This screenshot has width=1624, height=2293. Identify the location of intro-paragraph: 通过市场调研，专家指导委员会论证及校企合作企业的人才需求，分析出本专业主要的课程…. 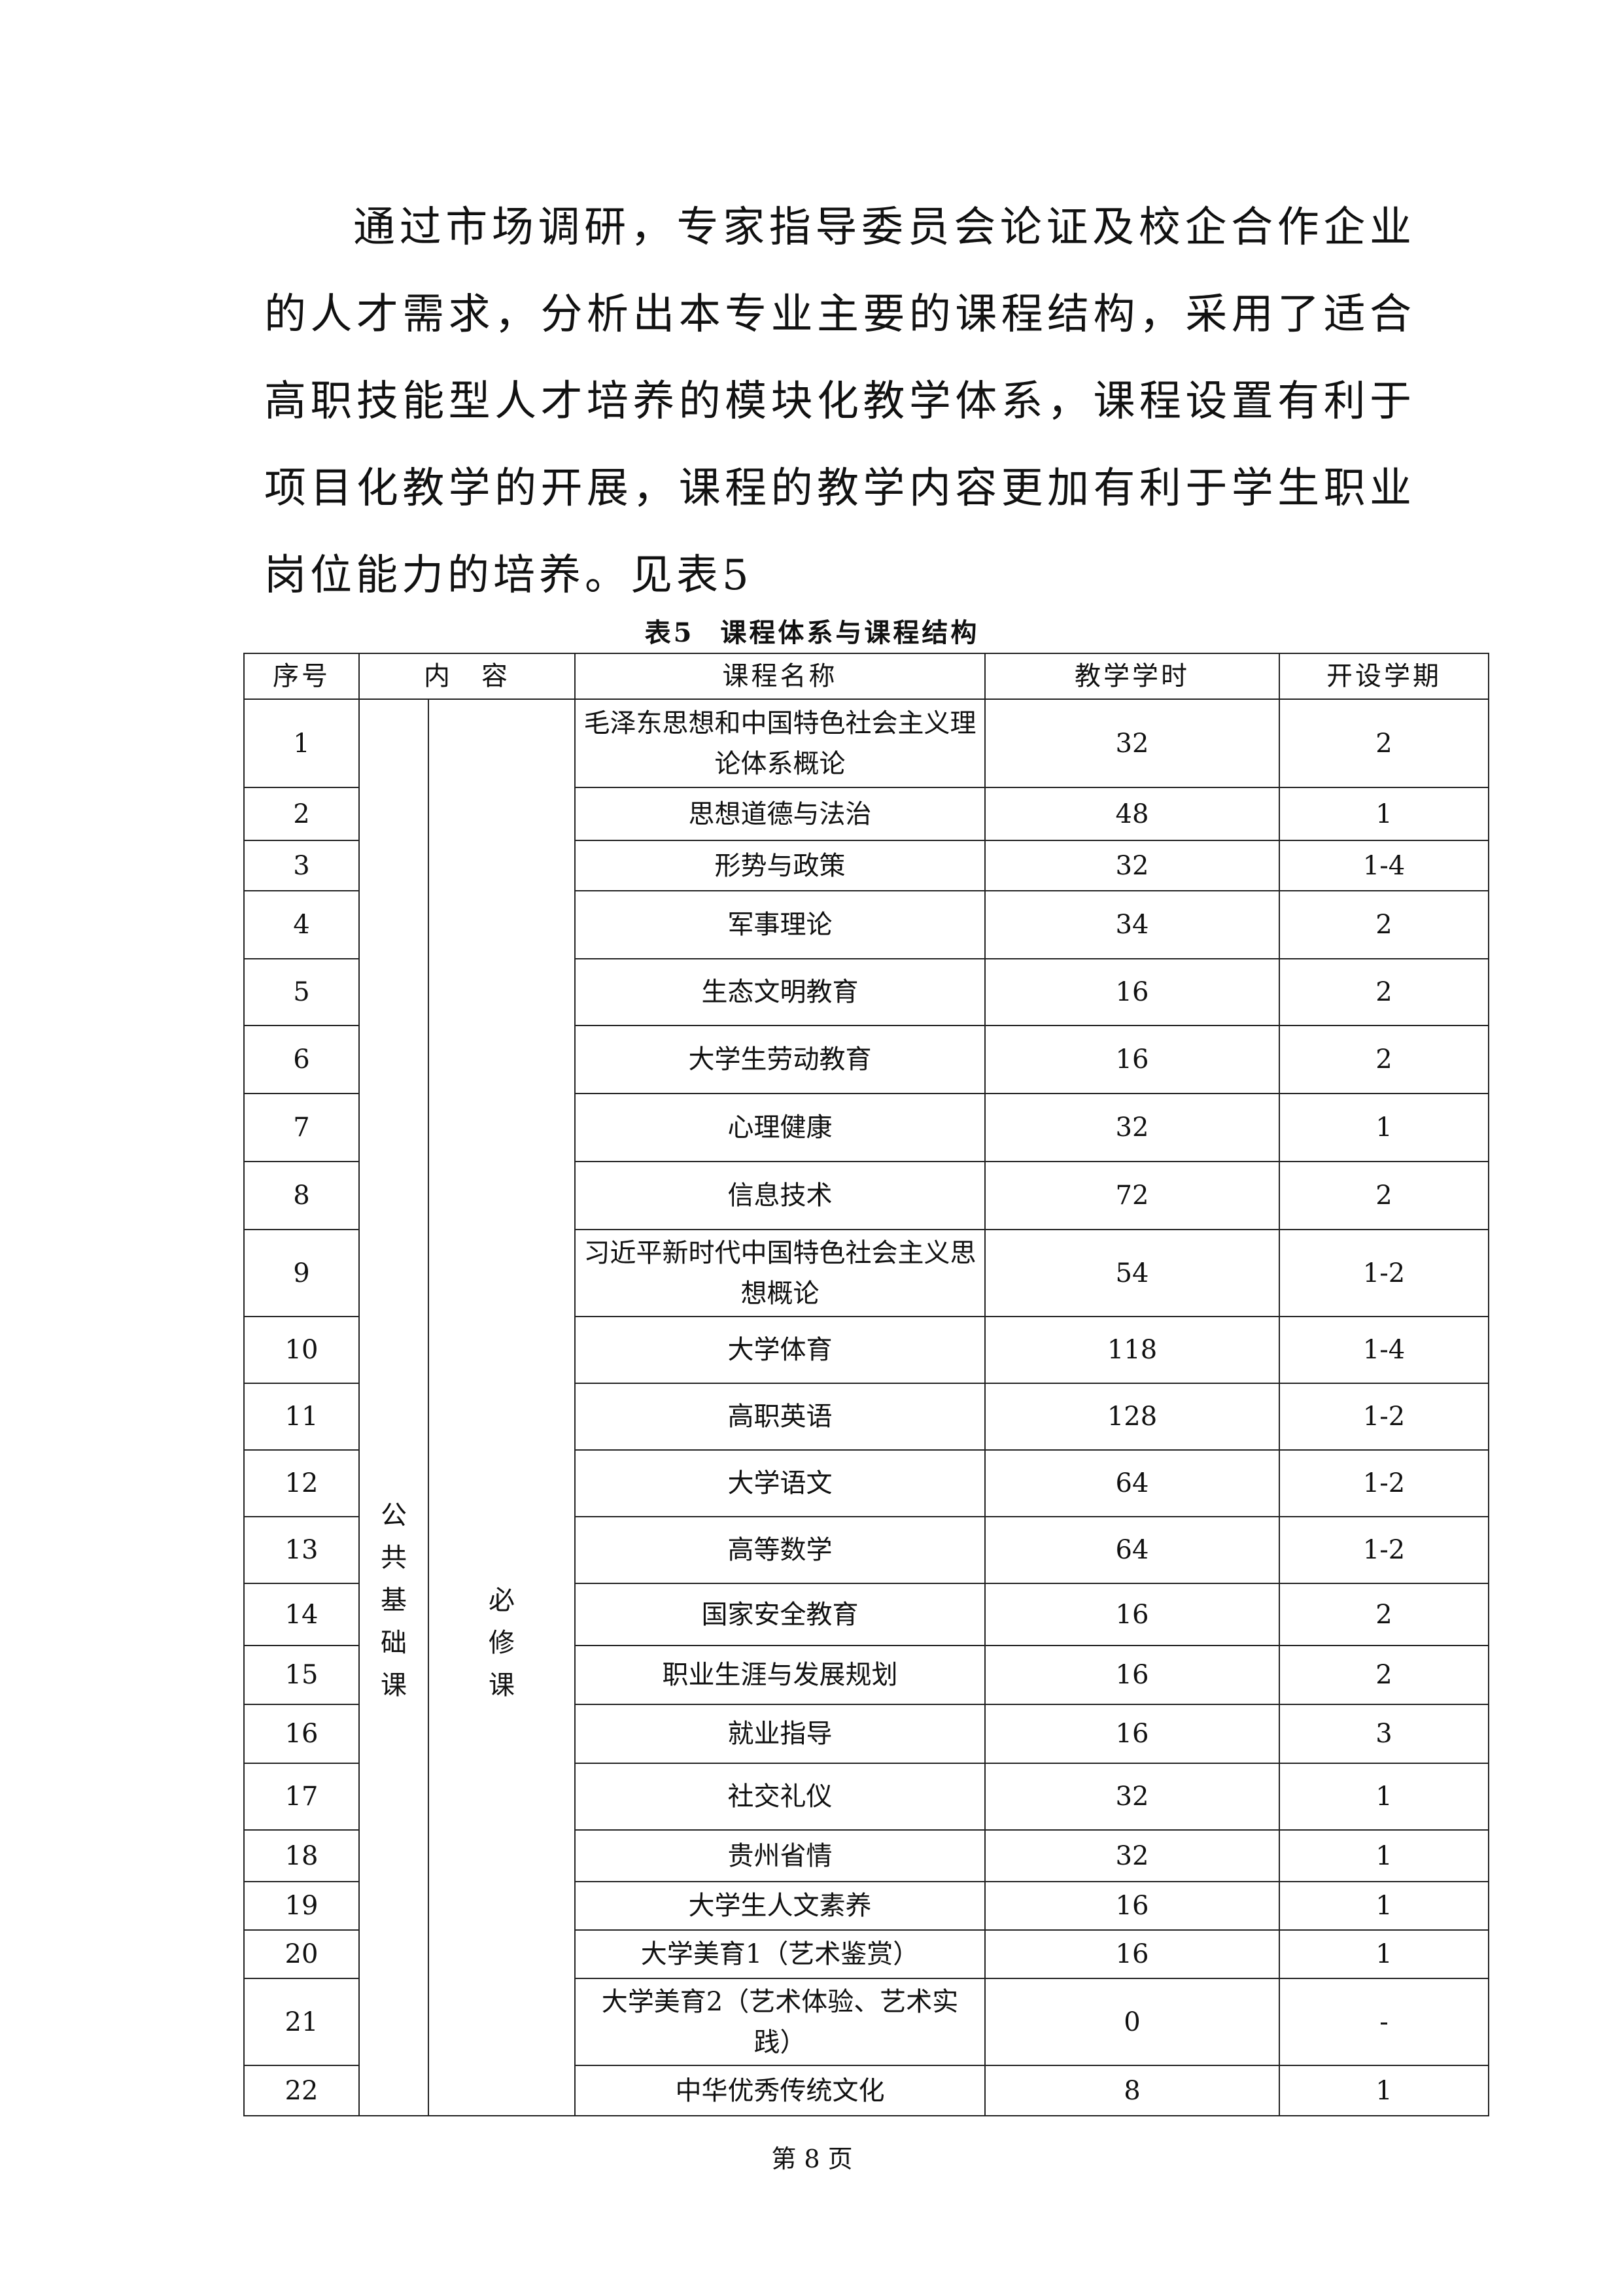
(839, 401).